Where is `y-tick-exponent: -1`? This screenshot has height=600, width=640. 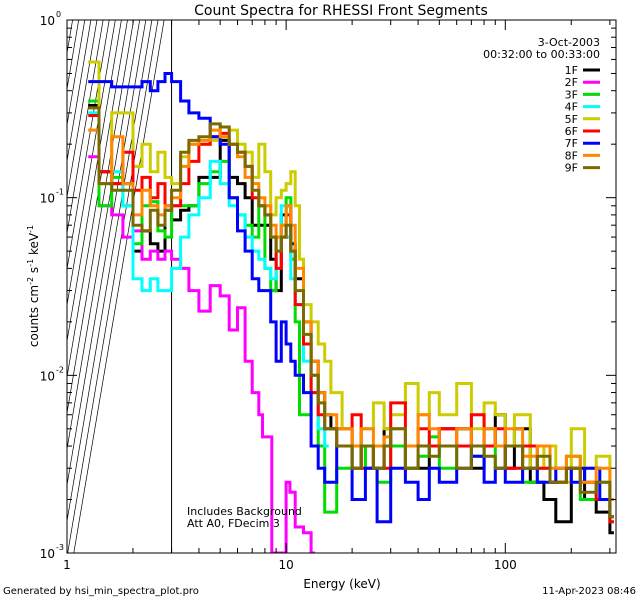 y-tick-exponent: -1 is located at coordinates (60, 192).